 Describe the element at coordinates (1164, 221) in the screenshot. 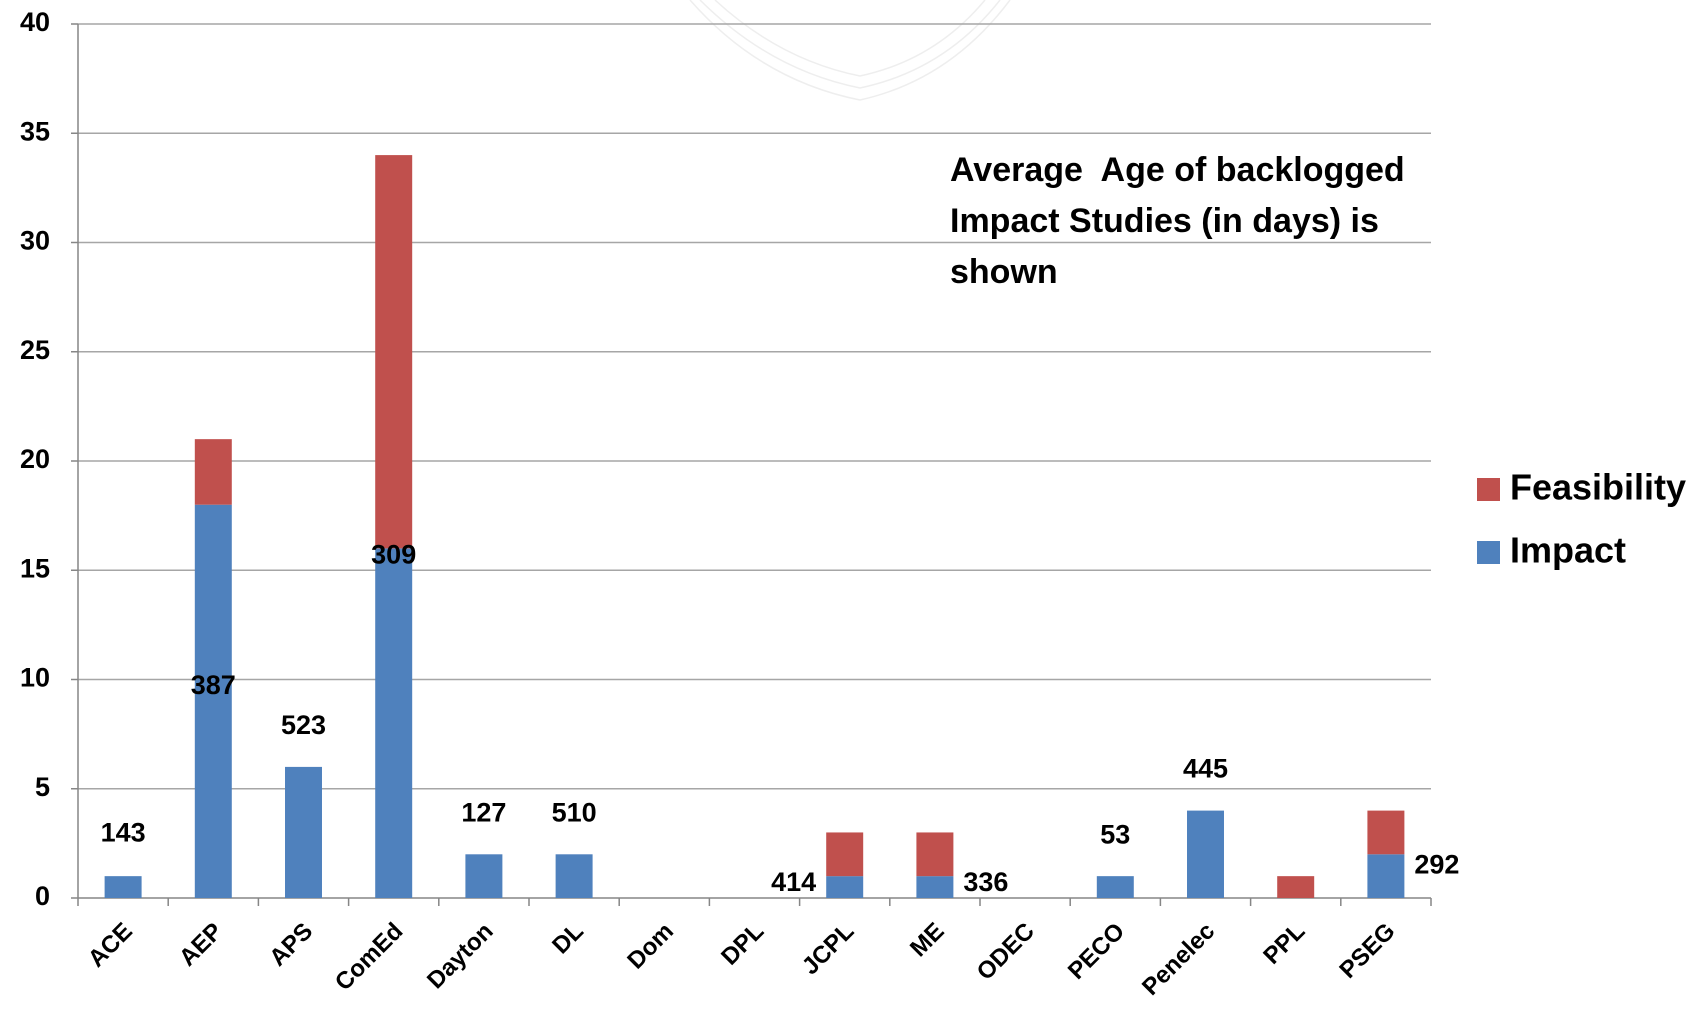

I see `annotation: Impact Studies (in days) is` at that location.